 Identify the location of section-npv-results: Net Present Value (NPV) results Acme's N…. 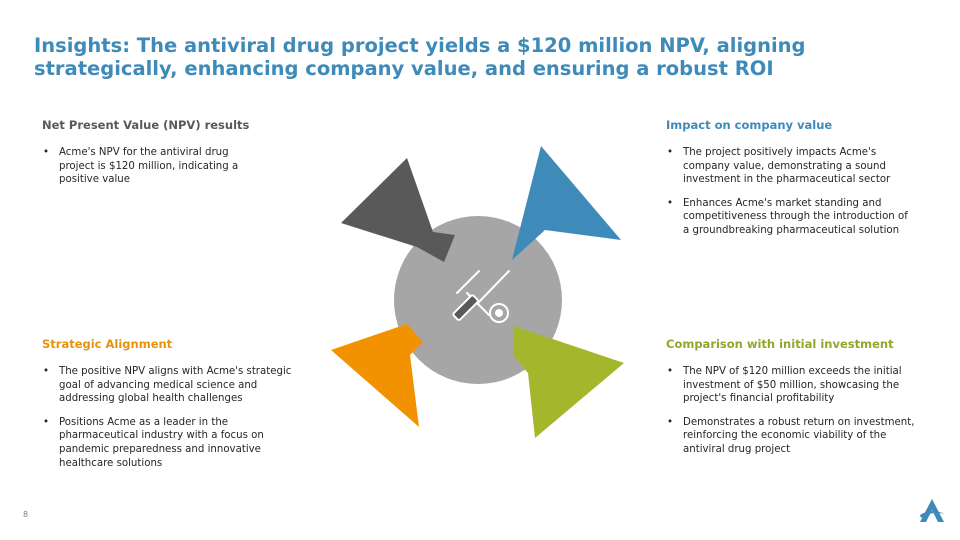
(149, 157).